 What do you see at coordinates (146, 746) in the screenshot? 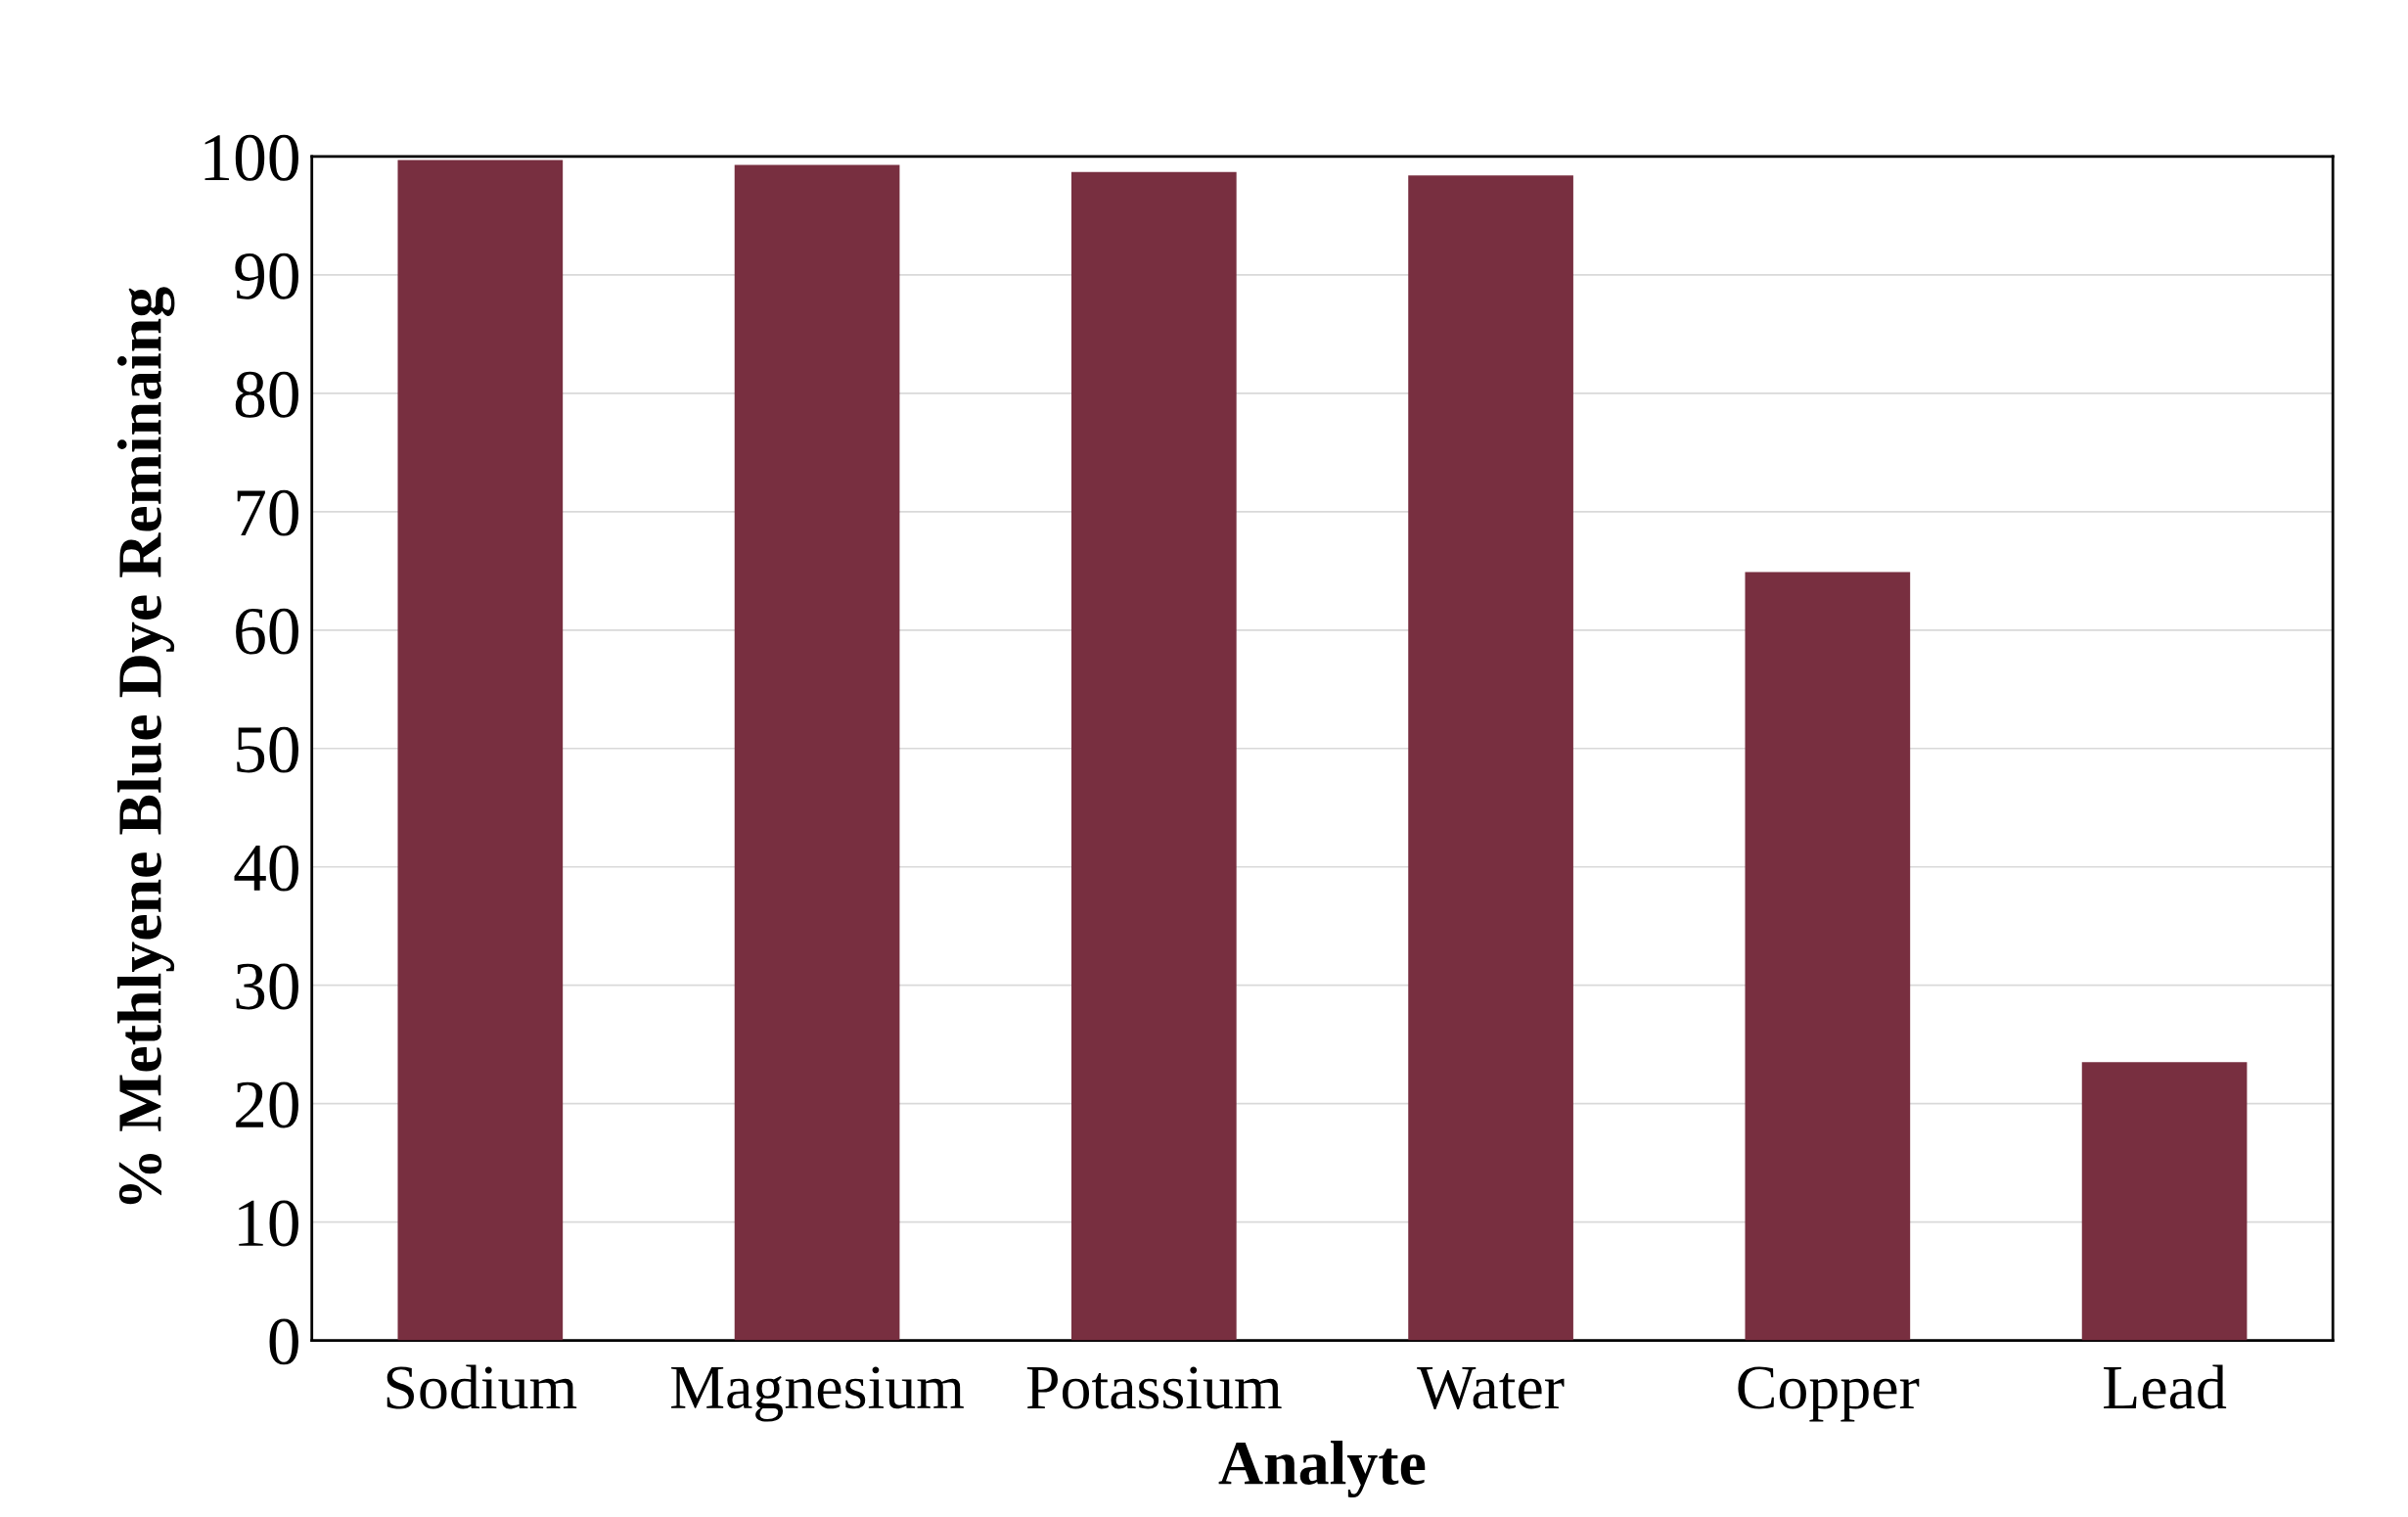
I see `y-axis-title: % Methlyene Blue Dye Reminaing` at bounding box center [146, 746].